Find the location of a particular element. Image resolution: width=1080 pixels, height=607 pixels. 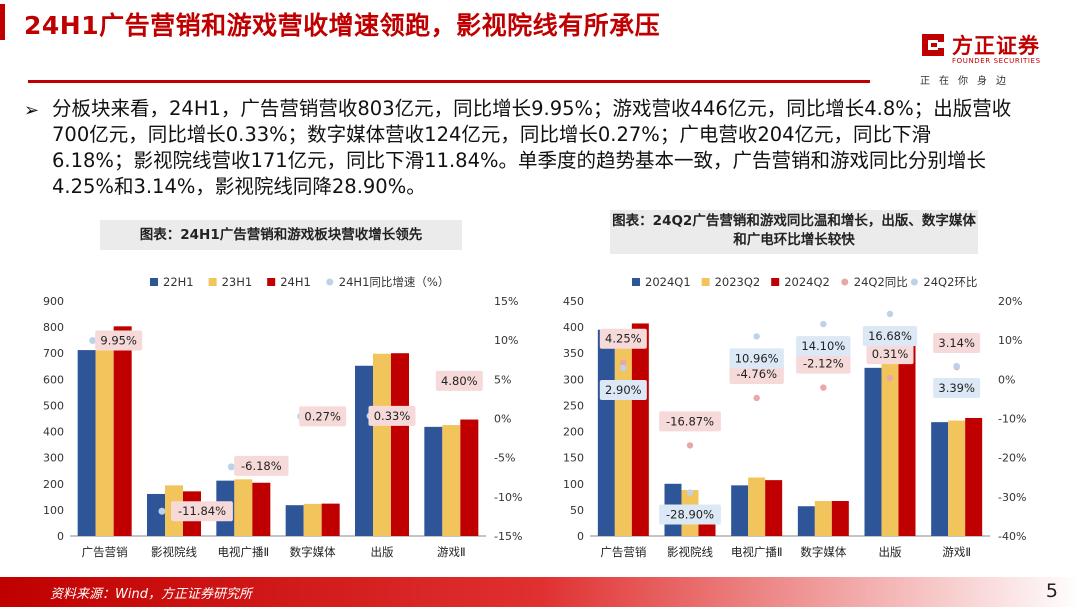

y-tick-label: 300 is located at coordinates (53, 458).